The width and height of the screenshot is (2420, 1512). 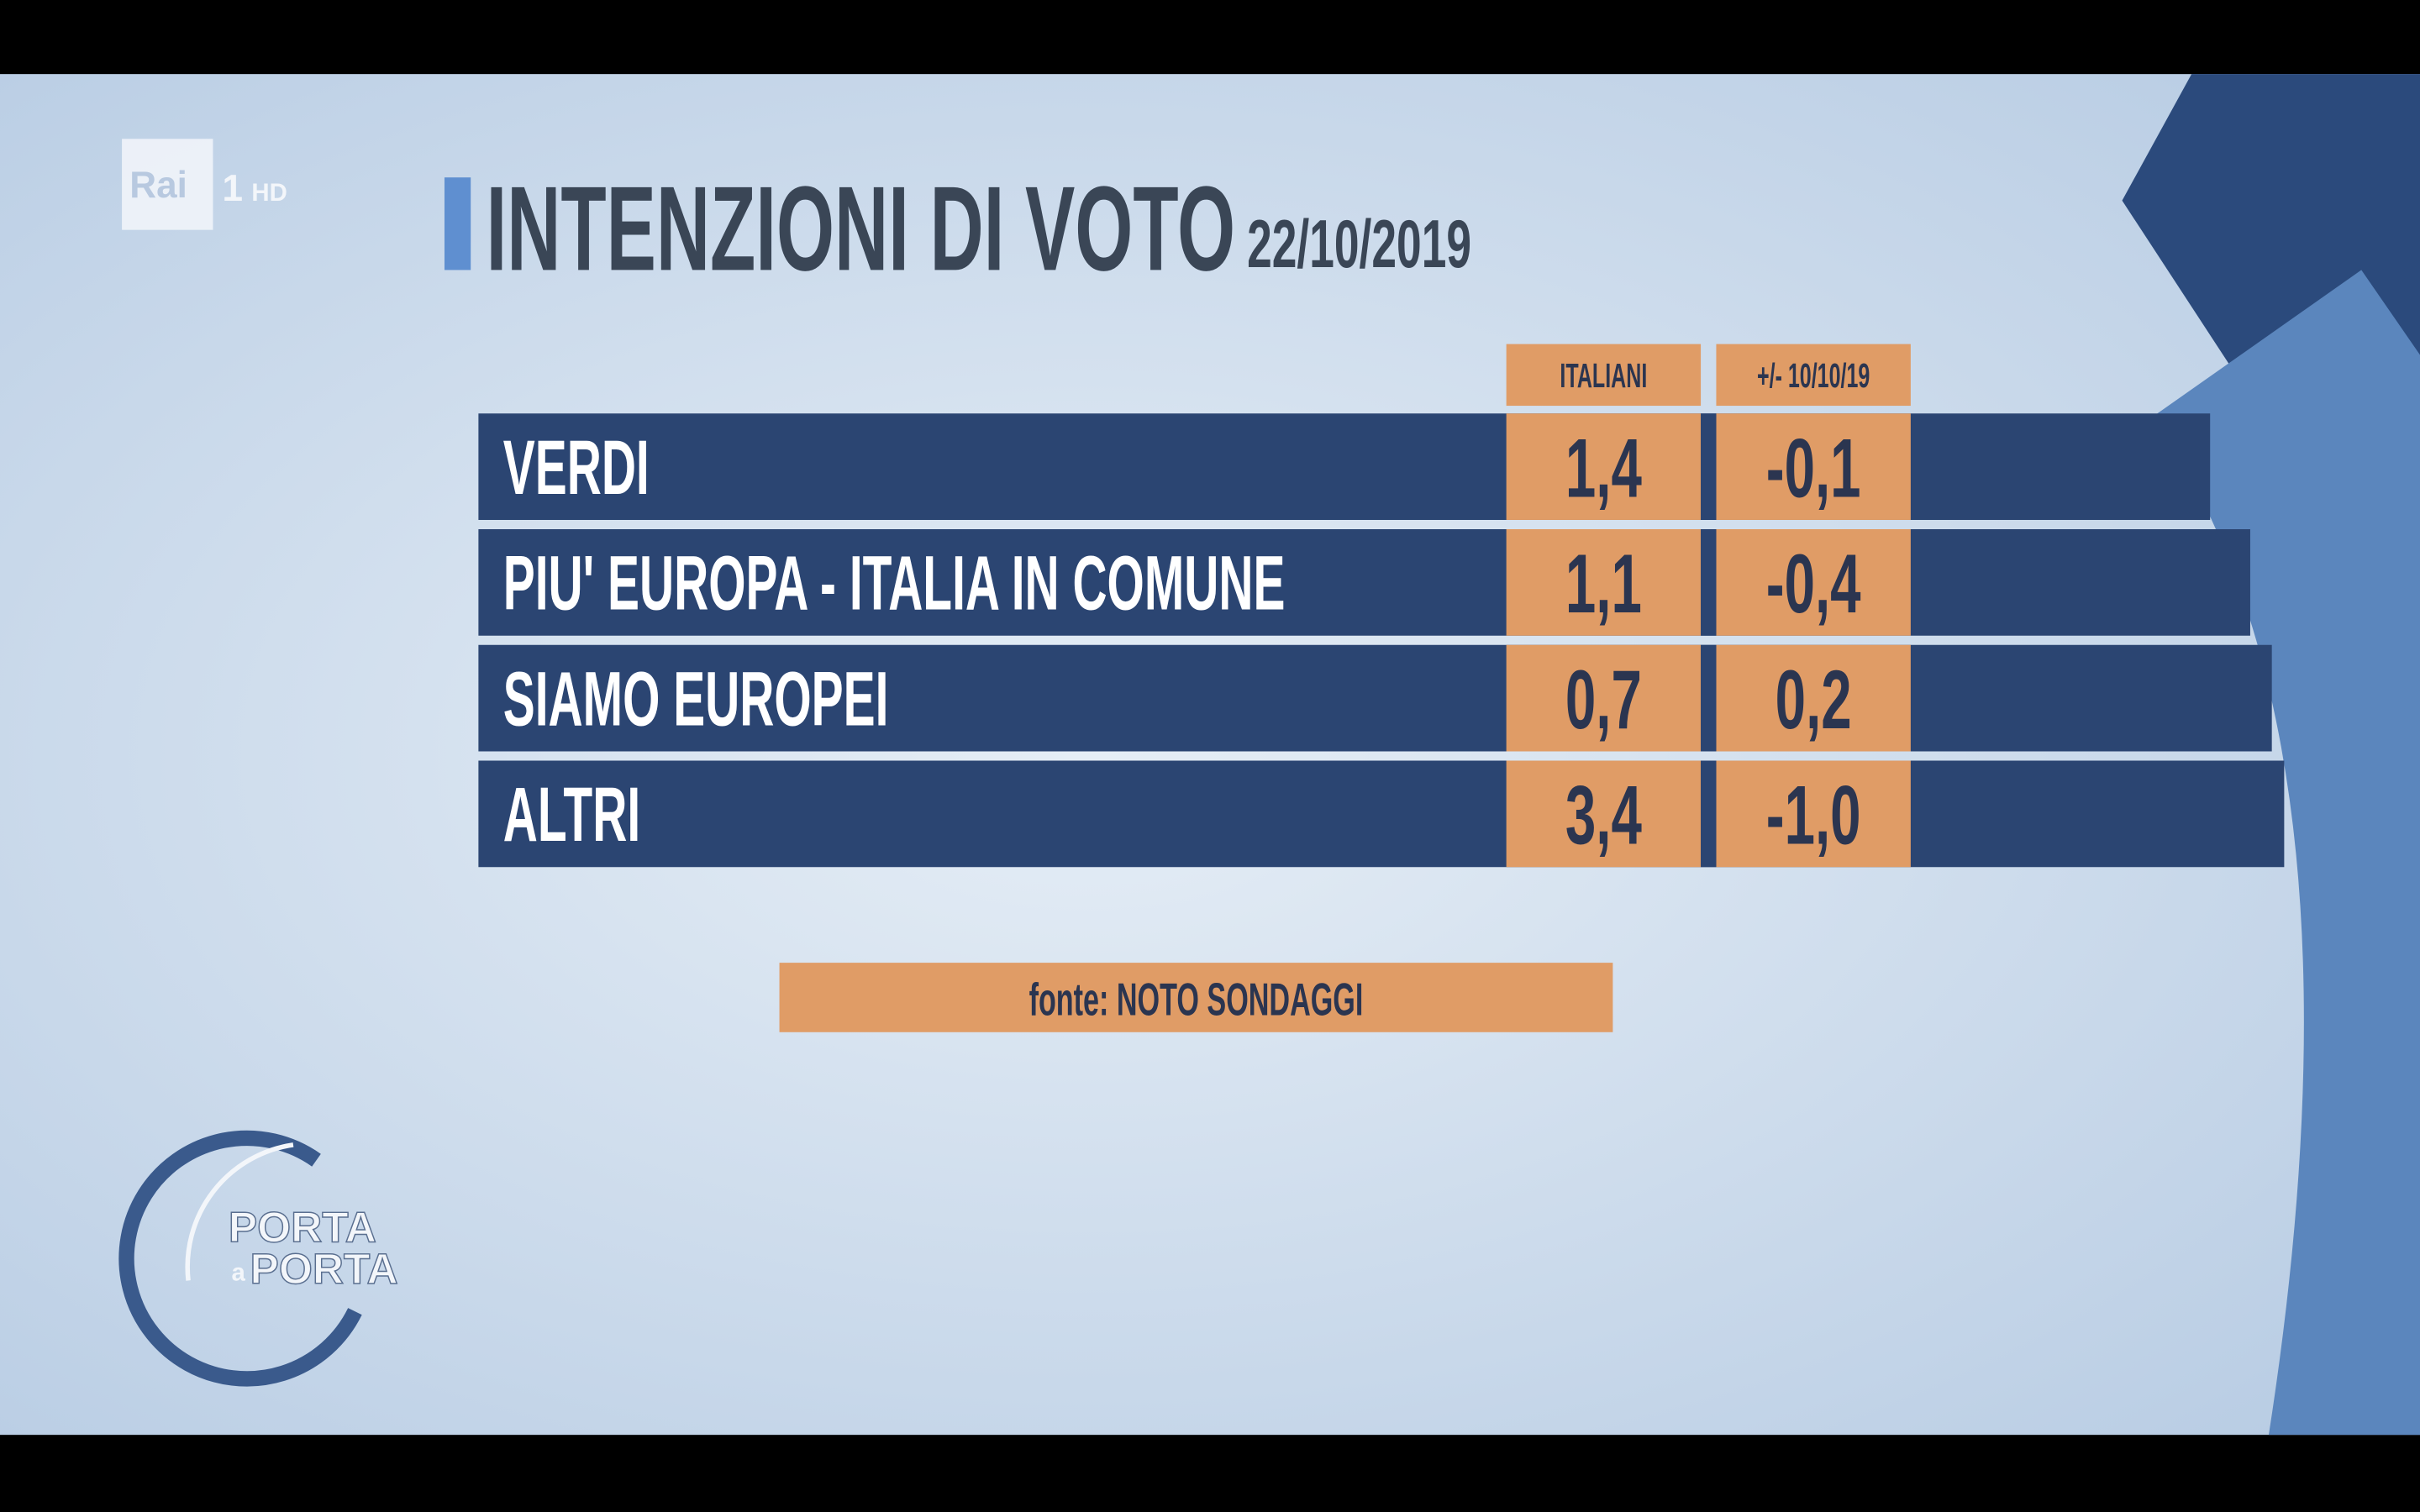 What do you see at coordinates (862, 229) in the screenshot?
I see `title: INTENZIONI DI VOTO` at bounding box center [862, 229].